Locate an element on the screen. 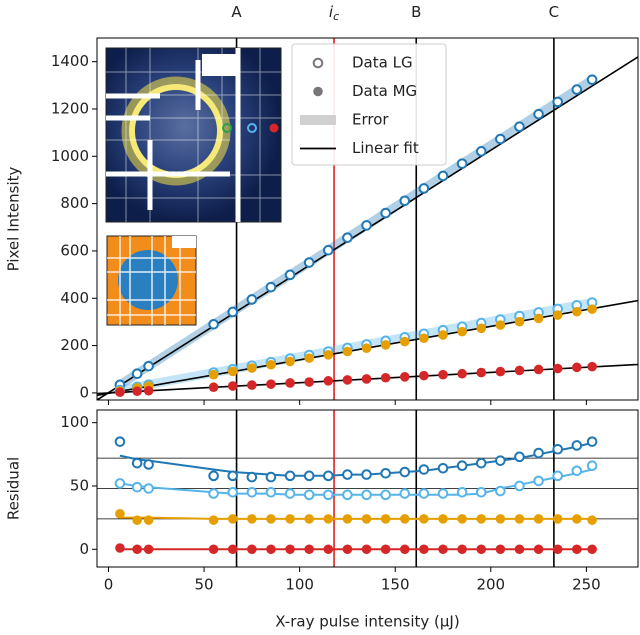 Image resolution: width=640 pixels, height=635 pixels. v-line-label: C is located at coordinates (554, 12).